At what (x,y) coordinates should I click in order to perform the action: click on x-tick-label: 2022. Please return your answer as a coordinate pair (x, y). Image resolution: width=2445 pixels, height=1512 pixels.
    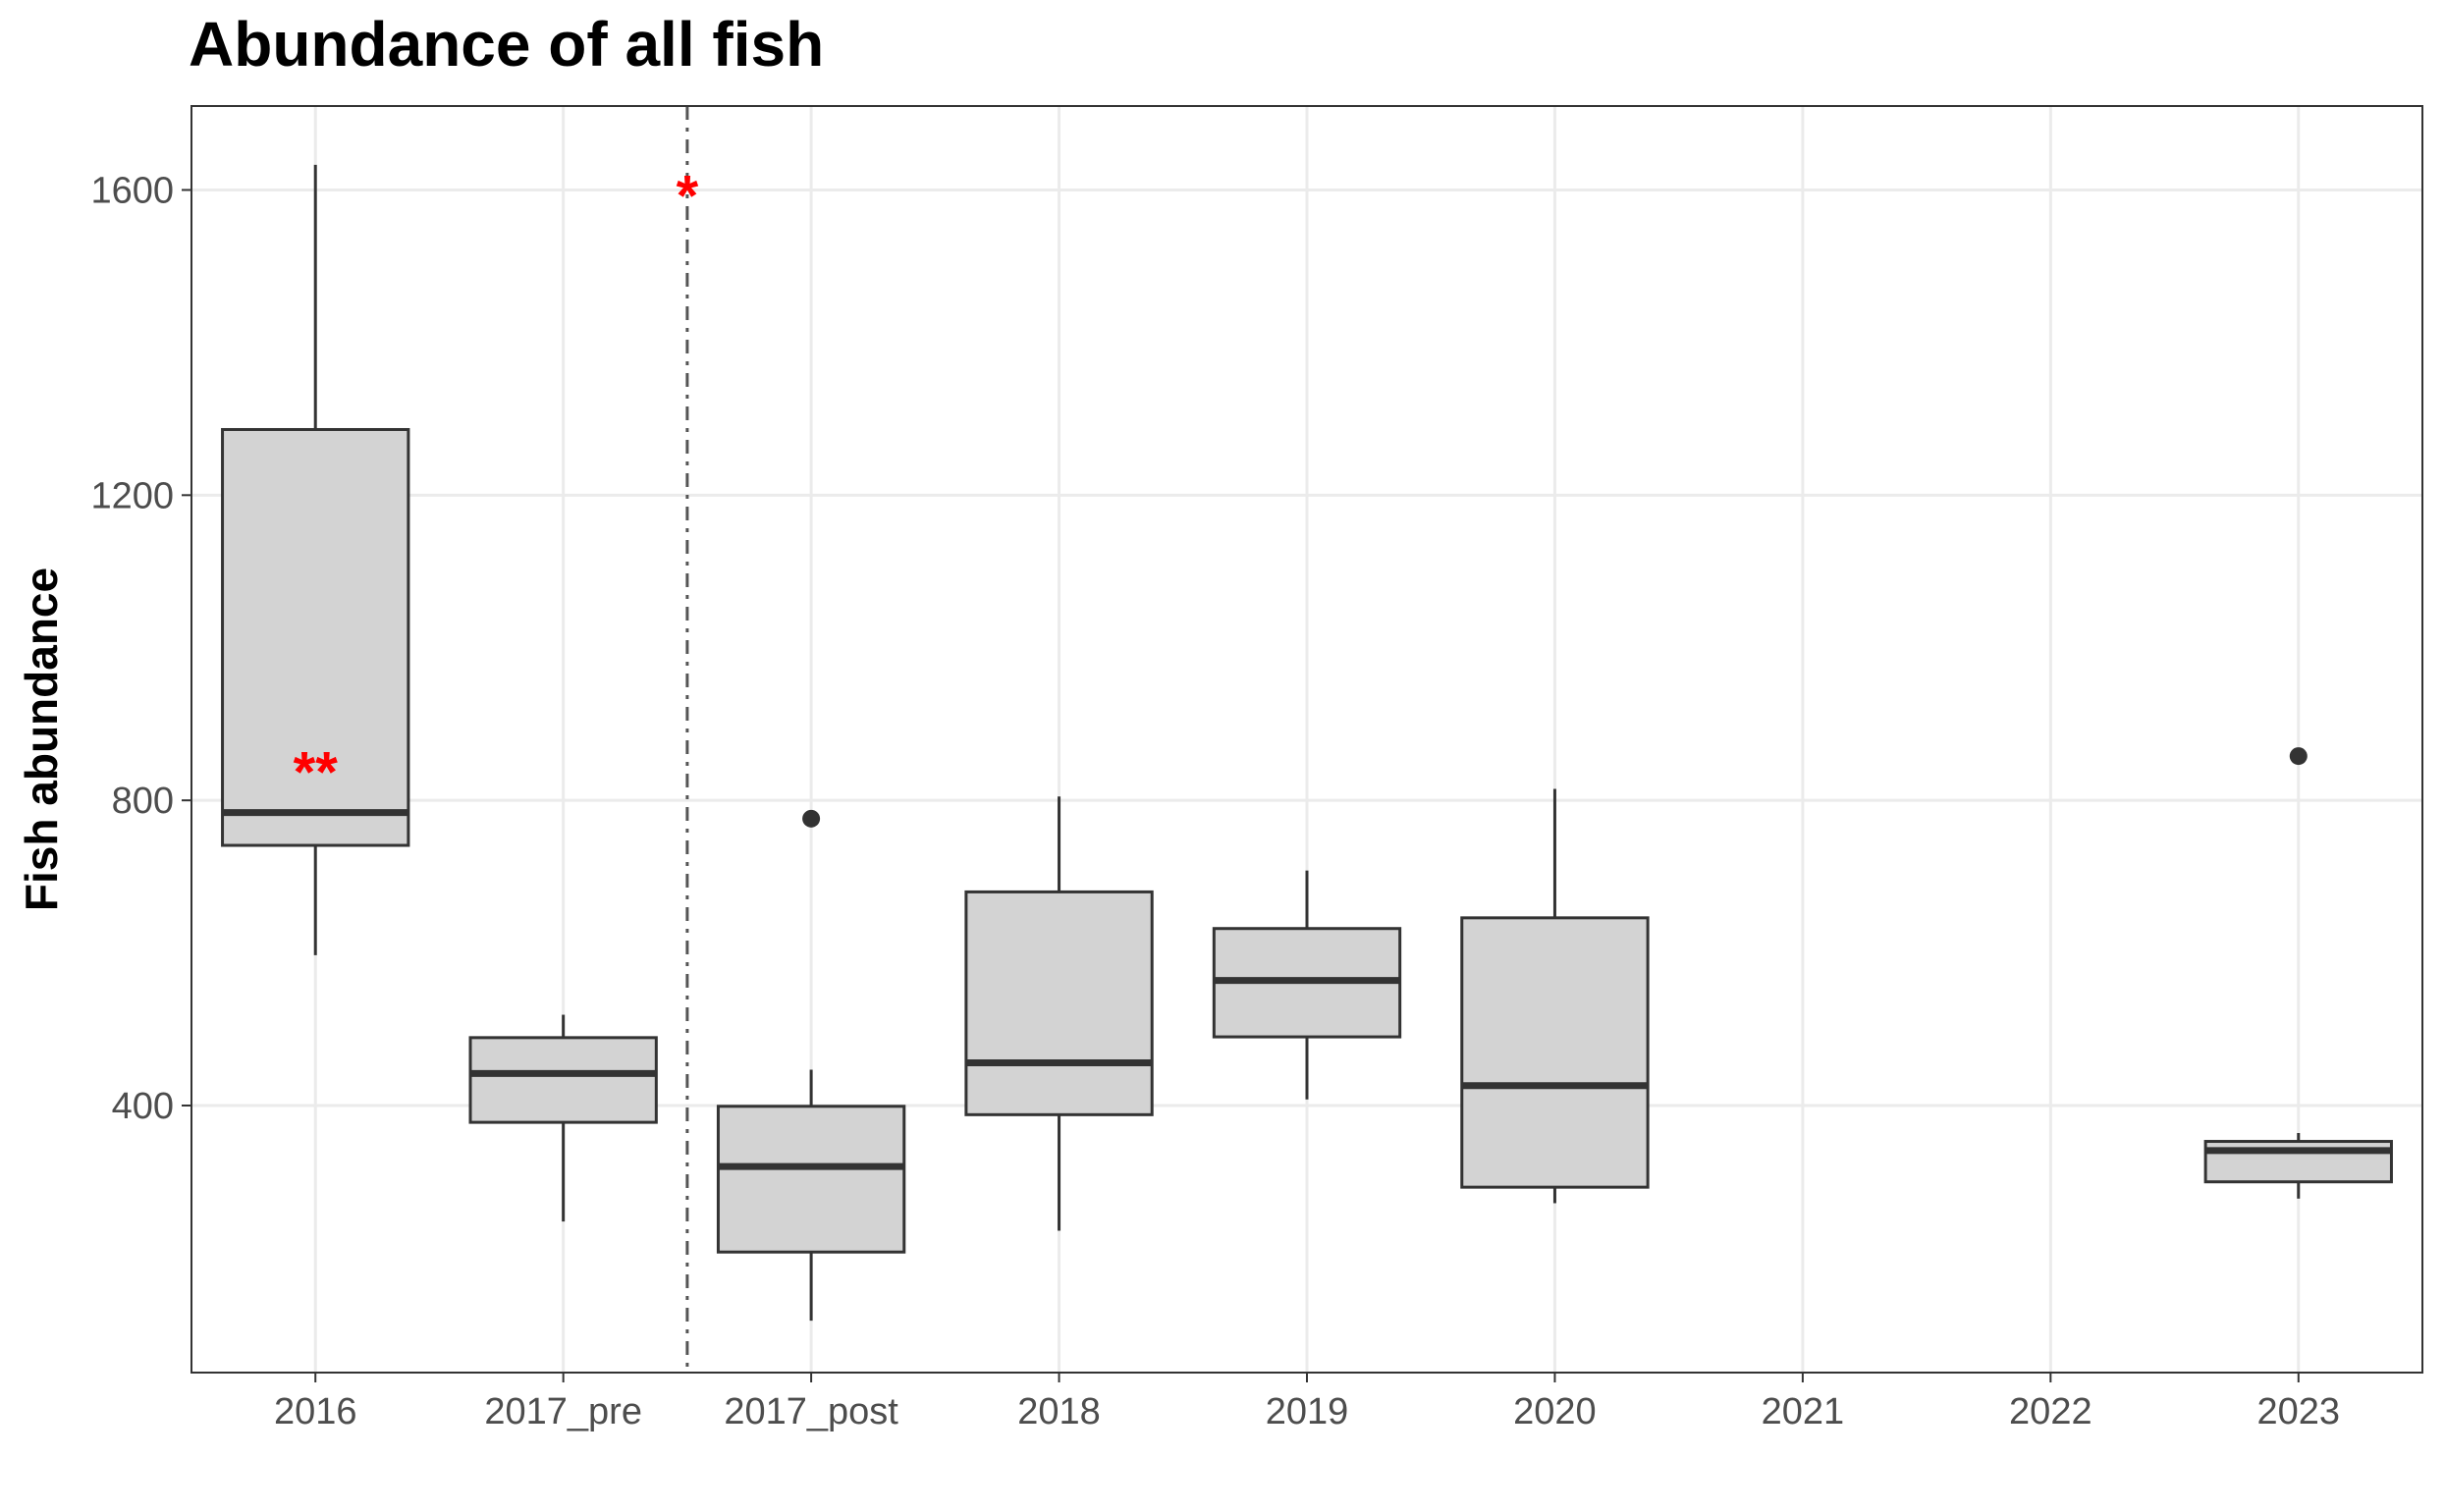
    Looking at the image, I should click on (2050, 1411).